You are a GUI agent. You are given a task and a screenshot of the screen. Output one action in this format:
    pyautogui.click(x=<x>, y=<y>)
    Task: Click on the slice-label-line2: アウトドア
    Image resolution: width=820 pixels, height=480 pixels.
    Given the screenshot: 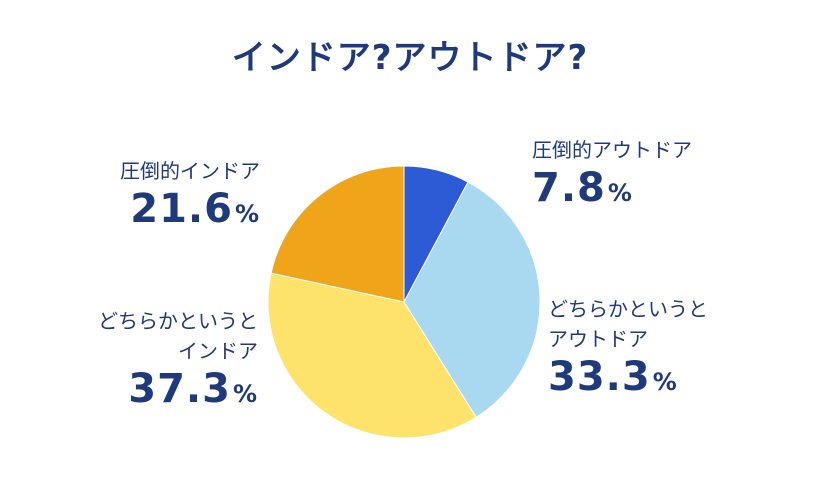 What is the action you would take?
    pyautogui.click(x=598, y=339)
    